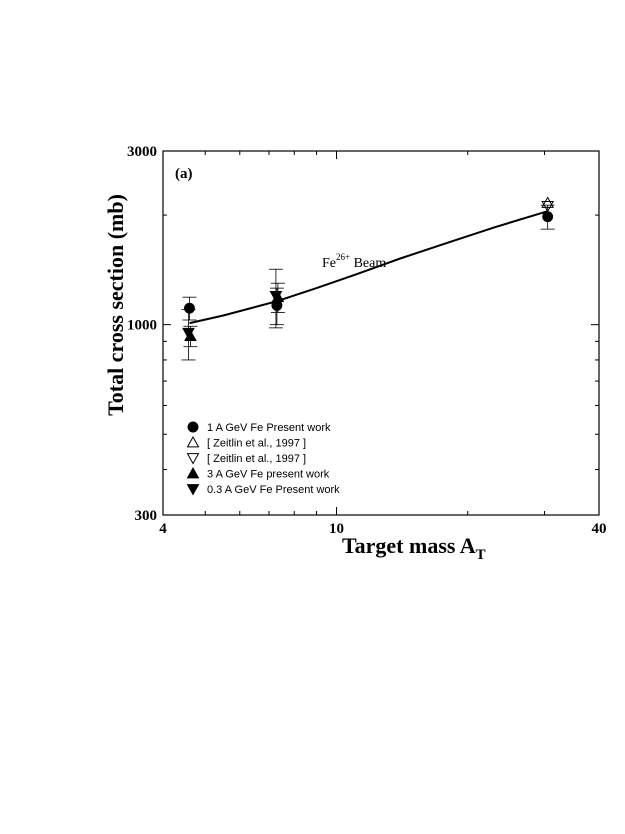  Describe the element at coordinates (481, 555) in the screenshot. I see `x-axis-title-subscript: T` at that location.